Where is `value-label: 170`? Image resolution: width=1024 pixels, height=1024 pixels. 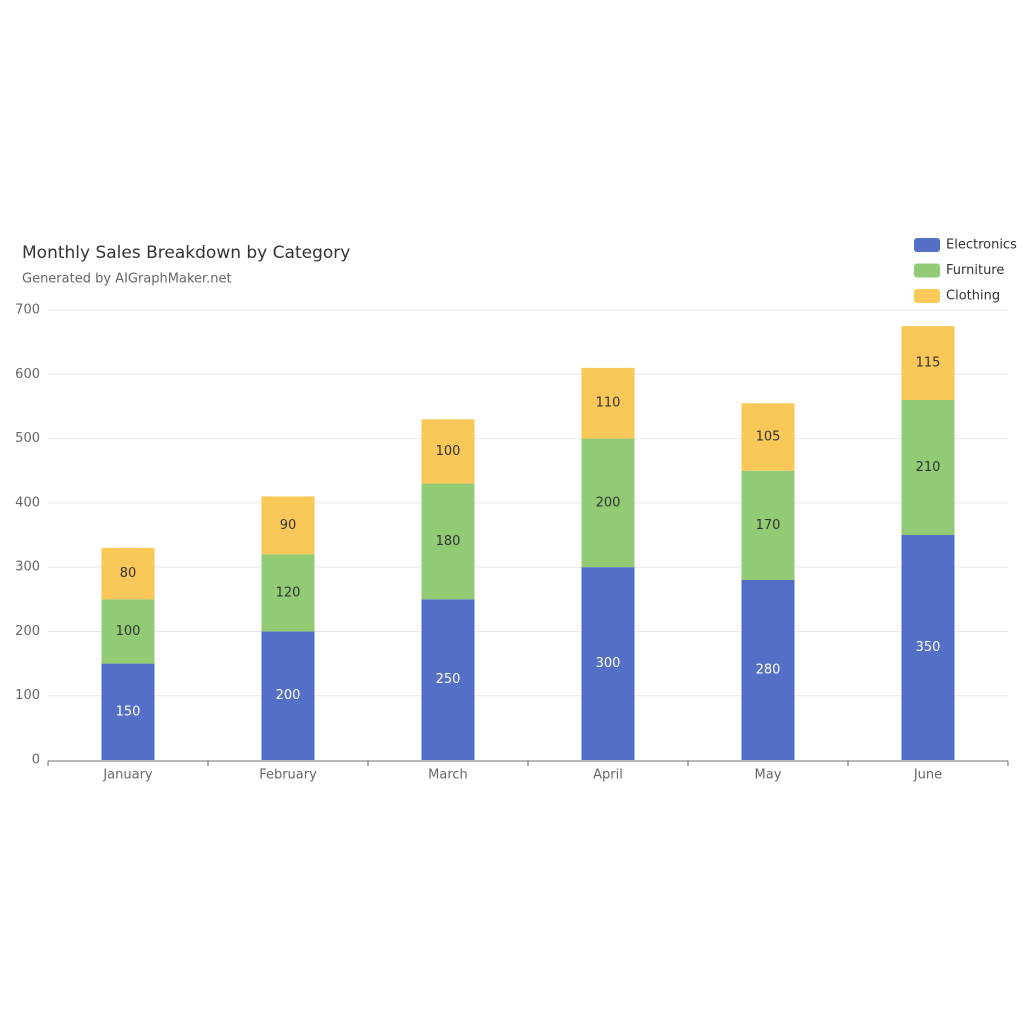
value-label: 170 is located at coordinates (768, 525).